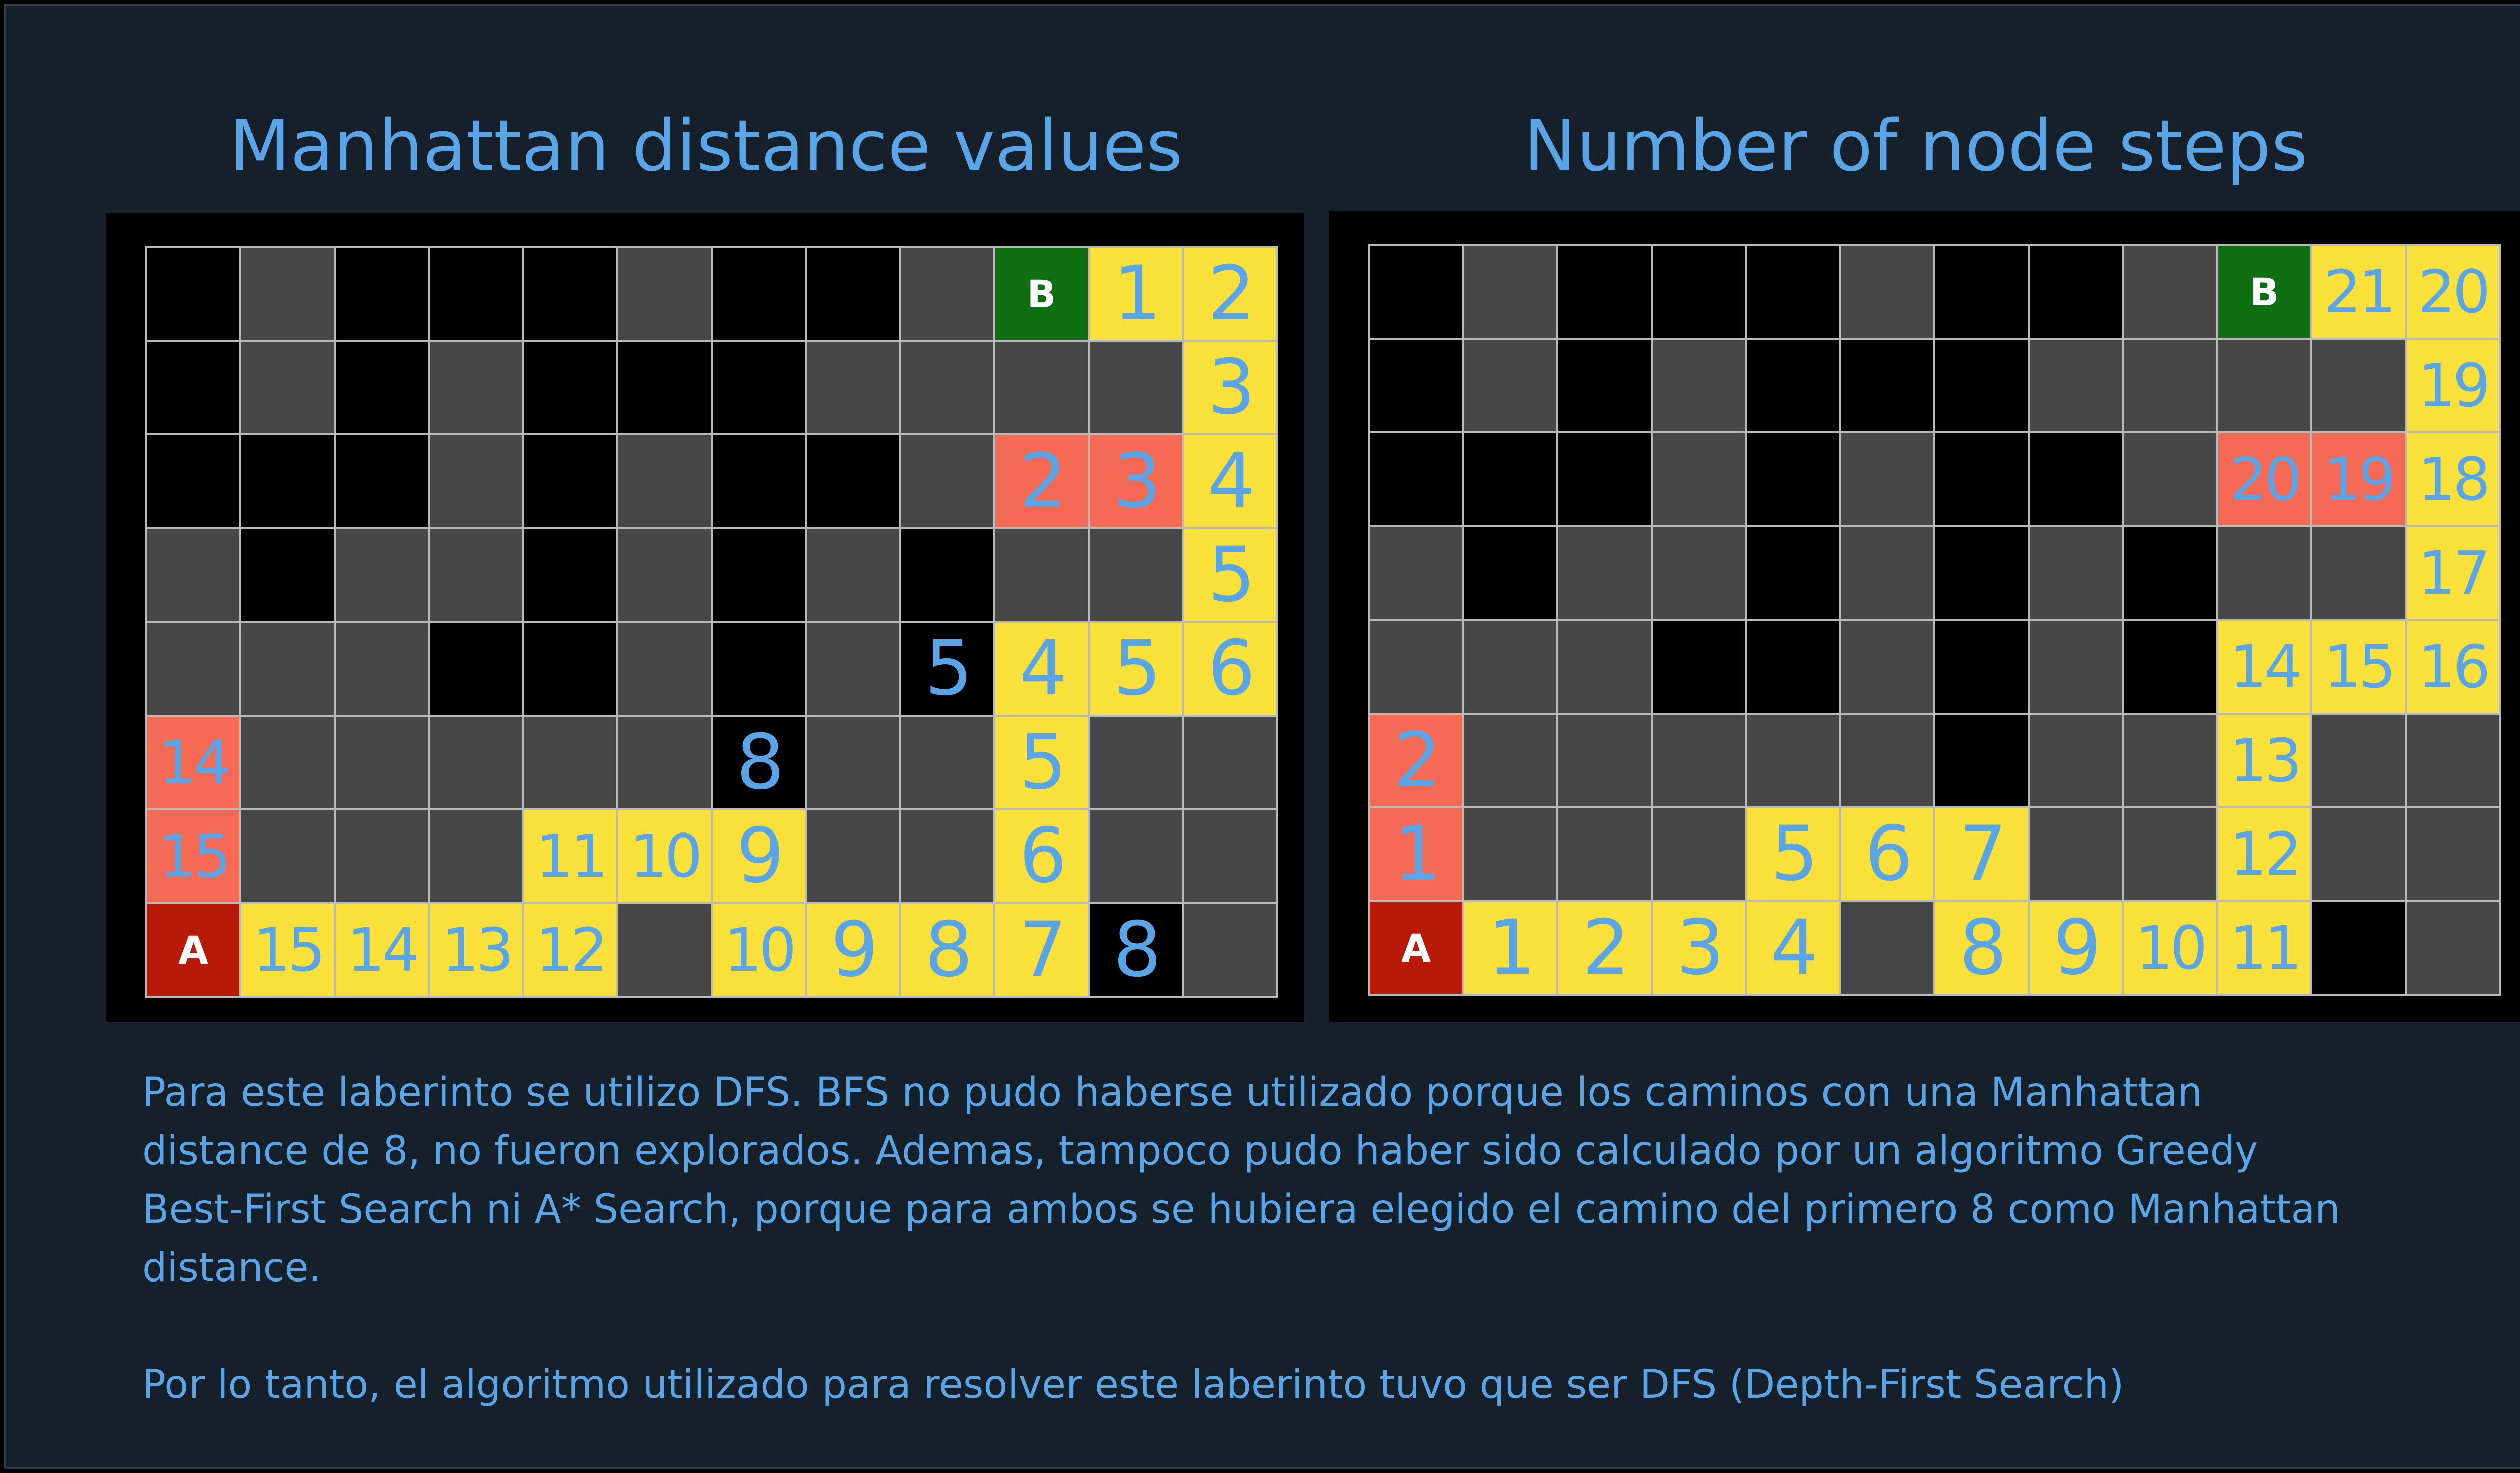 The width and height of the screenshot is (2520, 1473). What do you see at coordinates (1794, 949) in the screenshot?
I see `maze-cell-path: 4` at bounding box center [1794, 949].